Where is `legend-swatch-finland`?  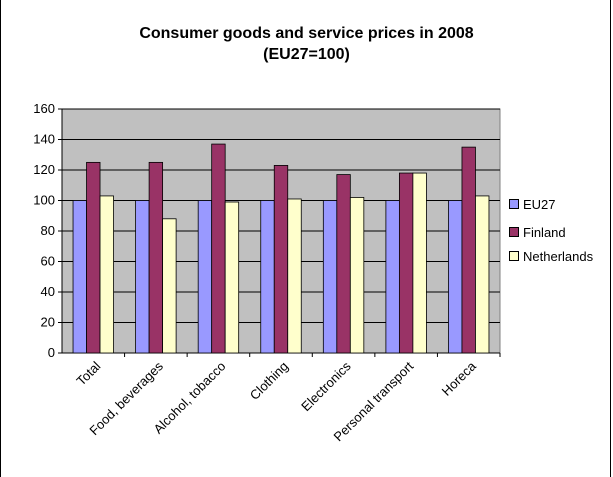
legend-swatch-finland is located at coordinates (514, 232).